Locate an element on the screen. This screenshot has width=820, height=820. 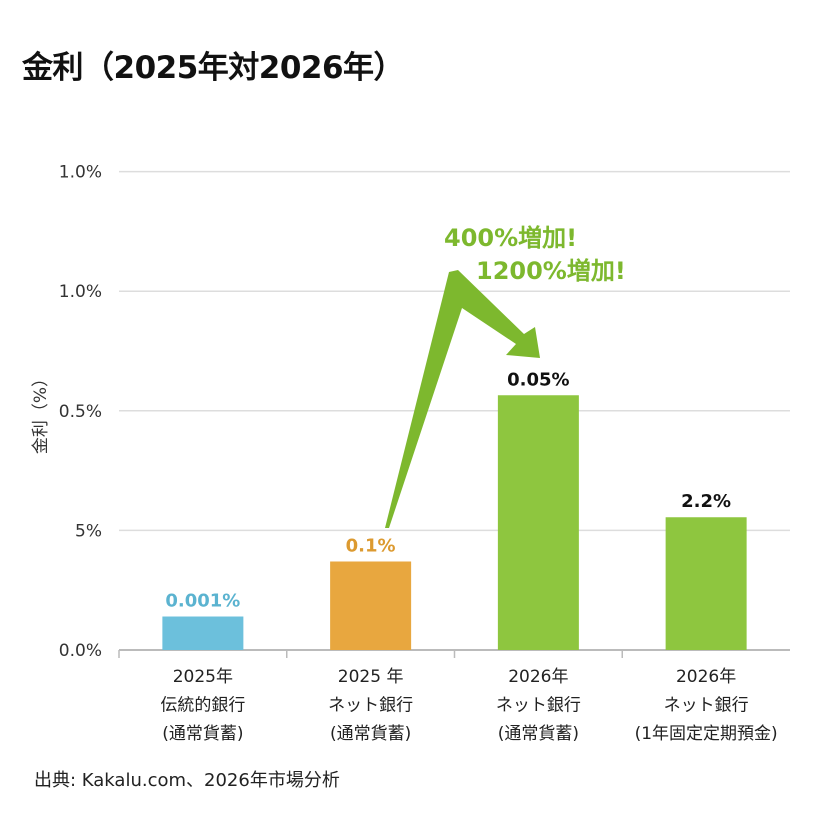
x-tick-label: 伝統的銀行 is located at coordinates (202, 706).